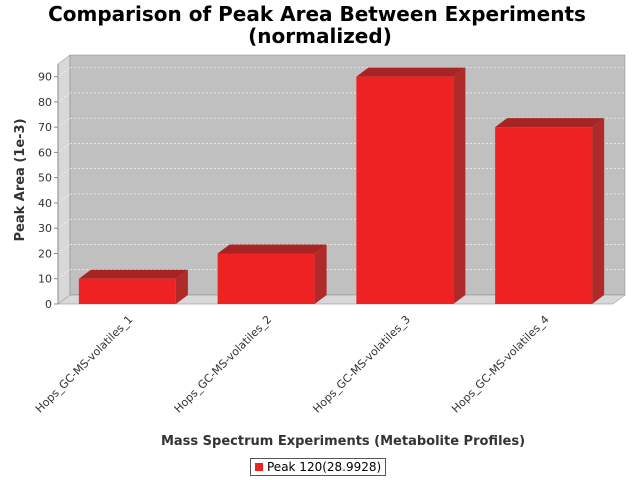  I want to click on y-tick-label: 30, so click(45, 228).